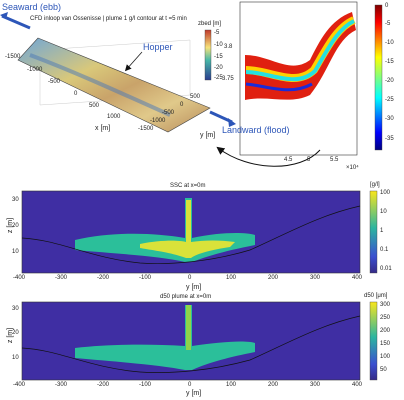  I want to click on bed-x-tick-2: -500, so click(54, 82).